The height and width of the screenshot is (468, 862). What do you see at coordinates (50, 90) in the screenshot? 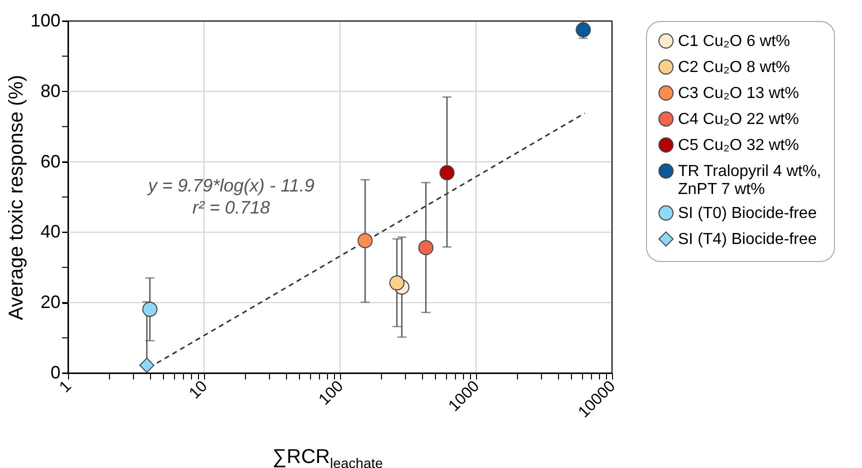
I see `y-tick-label: 80` at bounding box center [50, 90].